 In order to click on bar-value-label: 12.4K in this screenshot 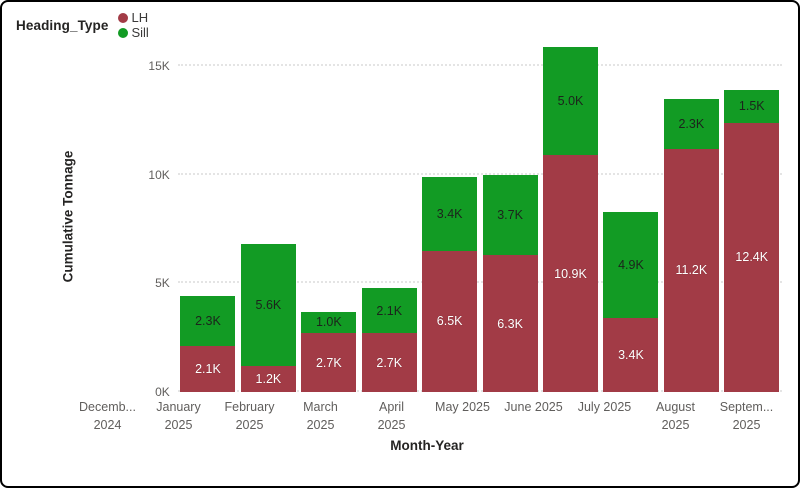, I will do `click(752, 257)`.